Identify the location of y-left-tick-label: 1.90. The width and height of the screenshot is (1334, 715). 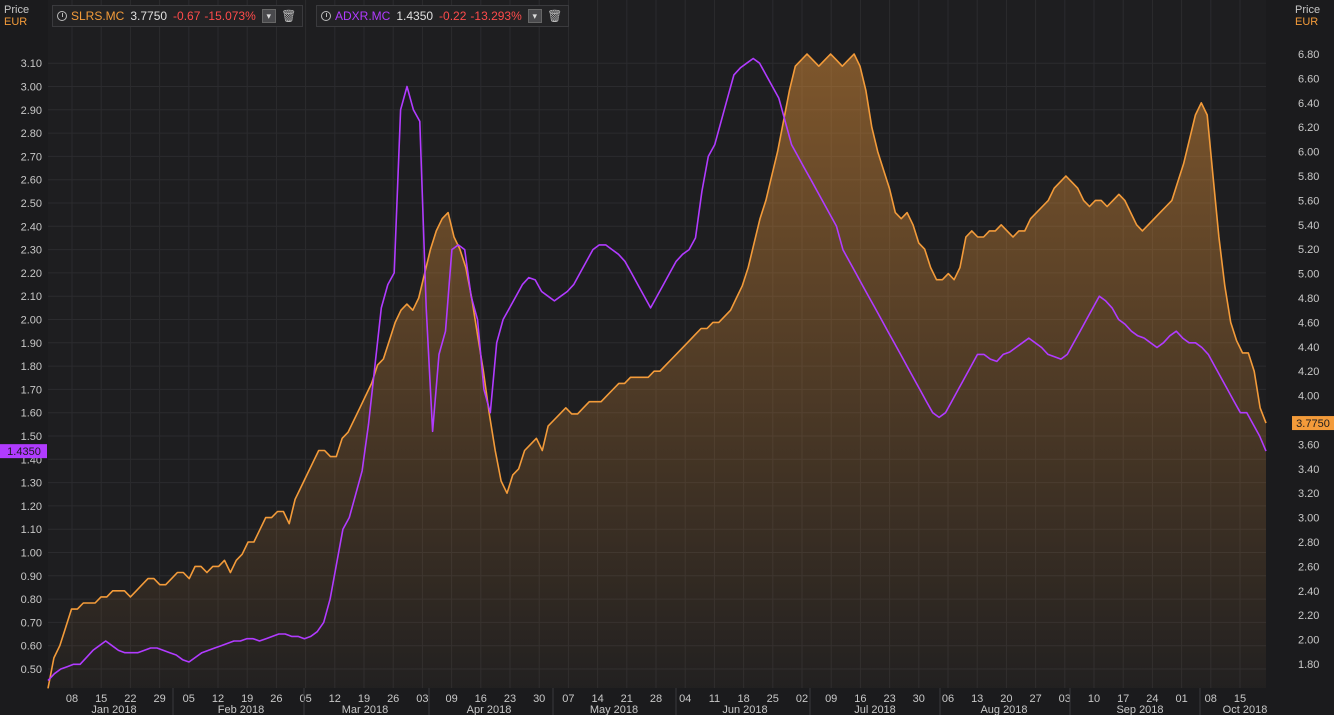
(31, 344).